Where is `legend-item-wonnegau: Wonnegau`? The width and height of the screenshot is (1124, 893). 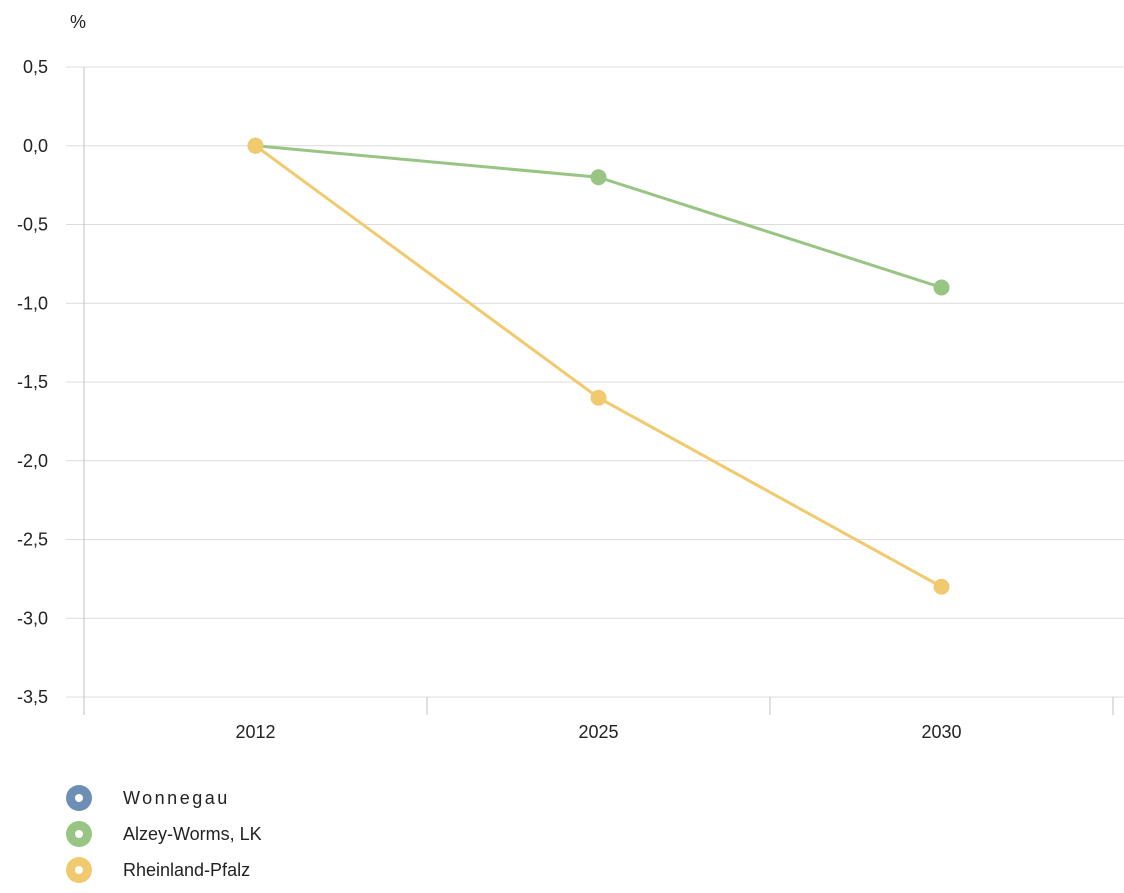
legend-item-wonnegau: Wonnegau is located at coordinates (164, 798).